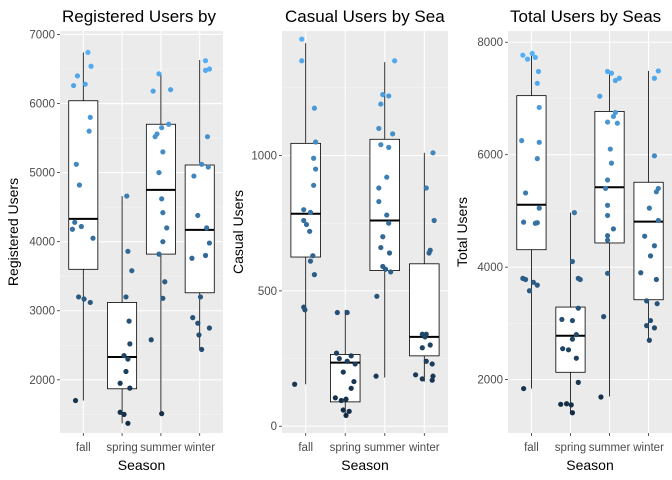 The height and width of the screenshot is (480, 672). I want to click on panel-title: Registered Users by, so click(139, 16).